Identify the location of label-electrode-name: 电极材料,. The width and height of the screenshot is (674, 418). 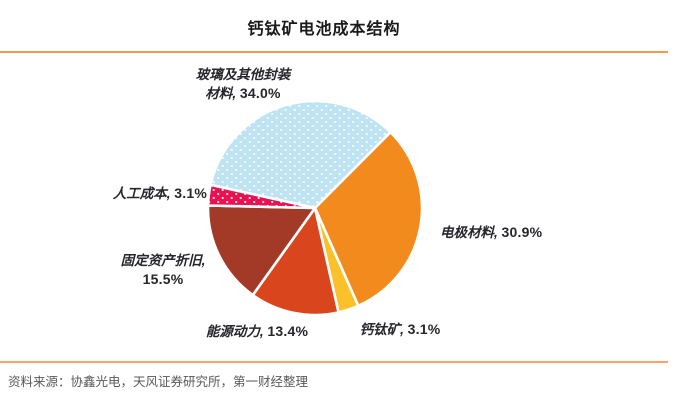
(471, 232).